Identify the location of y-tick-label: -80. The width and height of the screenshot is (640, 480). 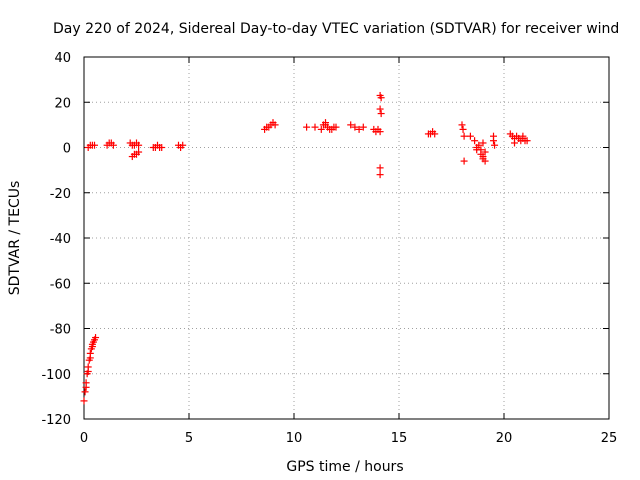
(60, 330).